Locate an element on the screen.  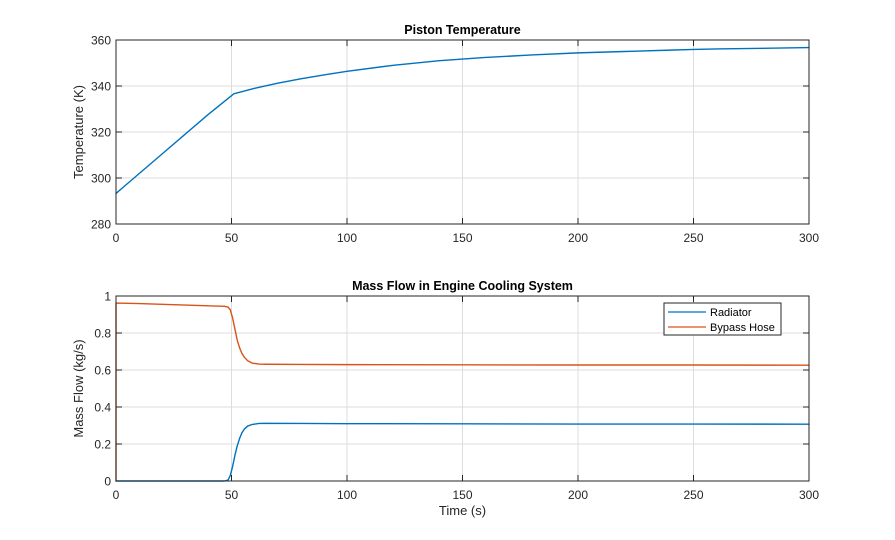
y-tick-label: 0.2 is located at coordinates (102, 445).